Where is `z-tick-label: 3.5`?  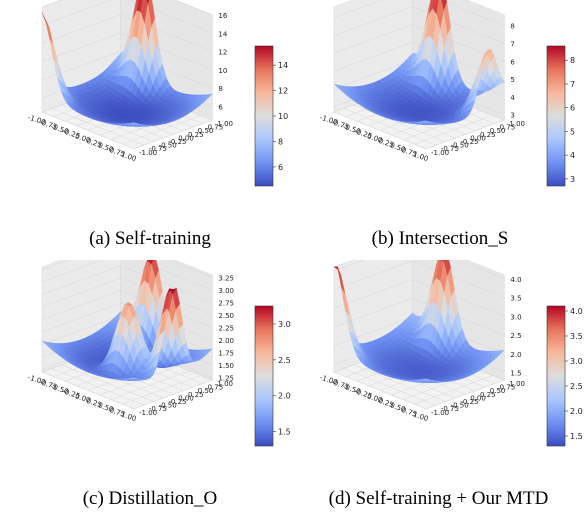 z-tick-label: 3.5 is located at coordinates (515, 299).